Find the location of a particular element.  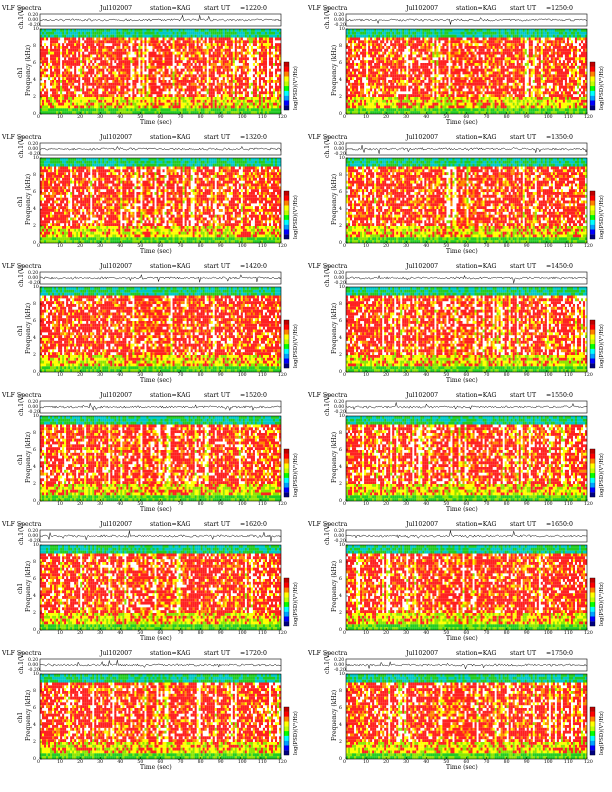

panel-header-start-time: =1250:0 is located at coordinates (559, 8).